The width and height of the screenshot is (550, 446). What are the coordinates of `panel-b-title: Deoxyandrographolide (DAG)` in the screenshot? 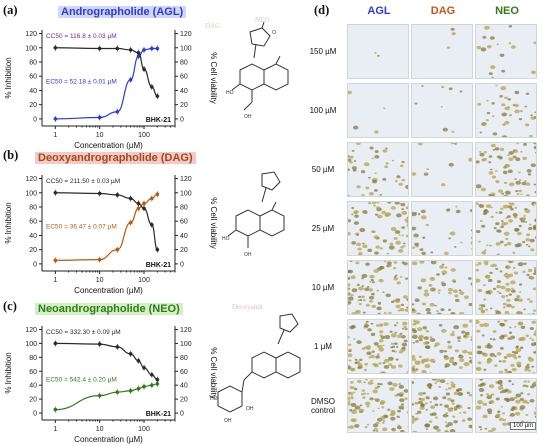 It's located at (115, 158).